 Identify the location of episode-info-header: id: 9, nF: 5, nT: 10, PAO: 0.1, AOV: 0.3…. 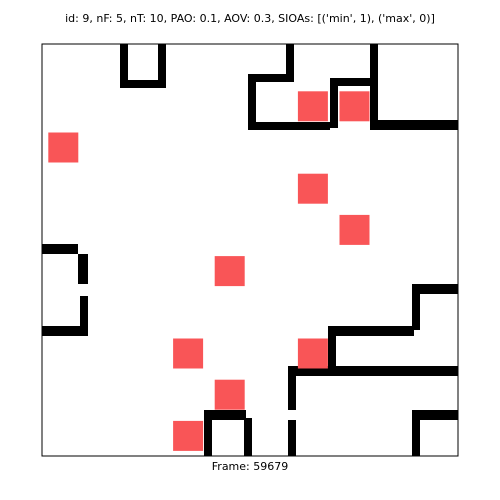
(250, 18).